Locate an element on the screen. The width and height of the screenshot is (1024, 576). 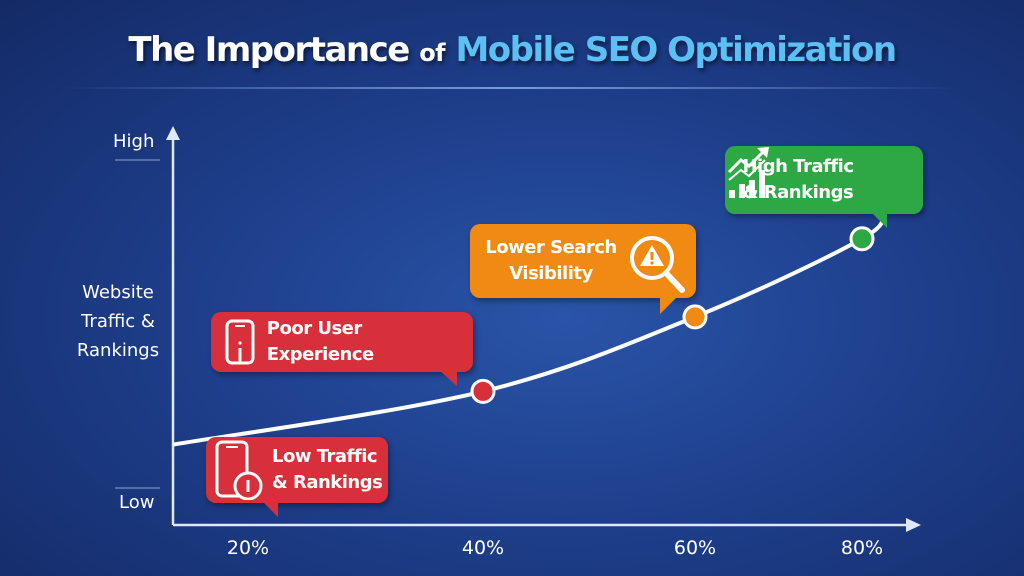
x-tick-label: 20% is located at coordinates (248, 548).